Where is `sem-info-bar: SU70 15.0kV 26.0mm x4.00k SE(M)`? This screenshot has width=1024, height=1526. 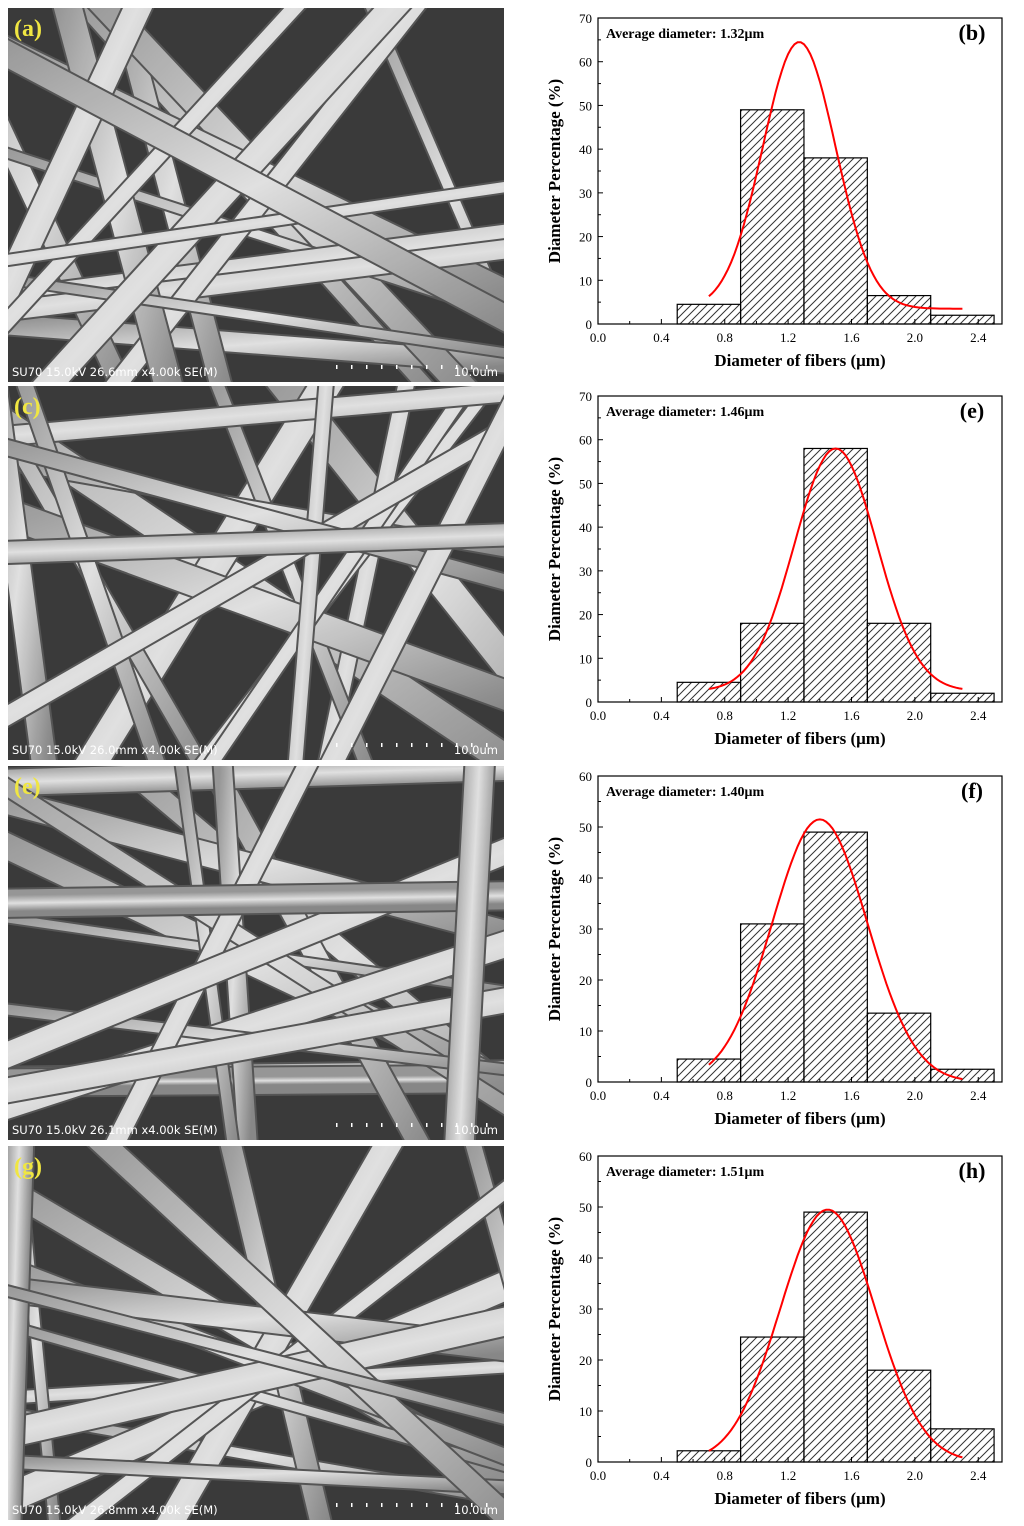 sem-info-bar: SU70 15.0kV 26.0mm x4.00k SE(M) is located at coordinates (115, 750).